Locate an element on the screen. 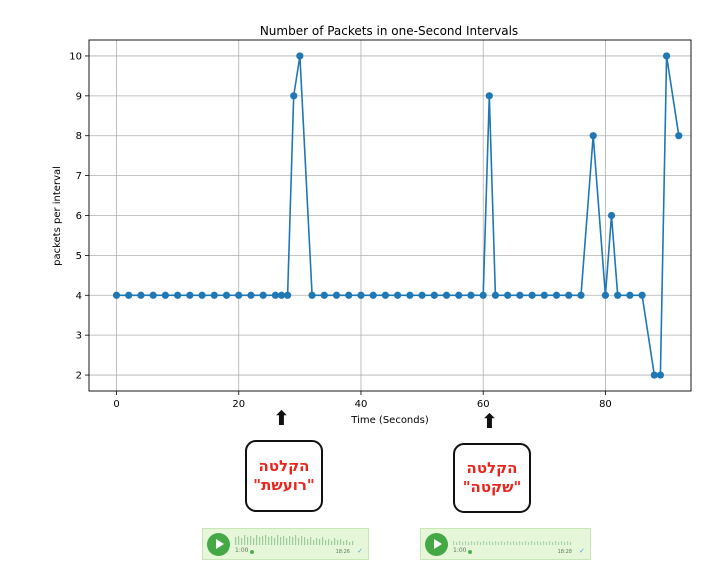  y-tick-label: 8 is located at coordinates (79, 136).